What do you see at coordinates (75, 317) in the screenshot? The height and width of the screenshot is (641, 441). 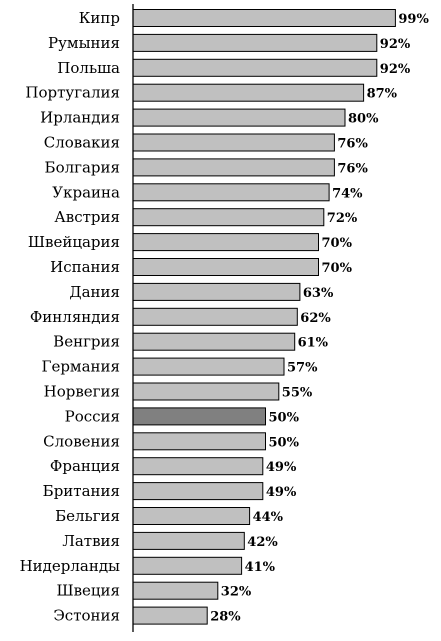 I see `category-label-12: Финляндия` at bounding box center [75, 317].